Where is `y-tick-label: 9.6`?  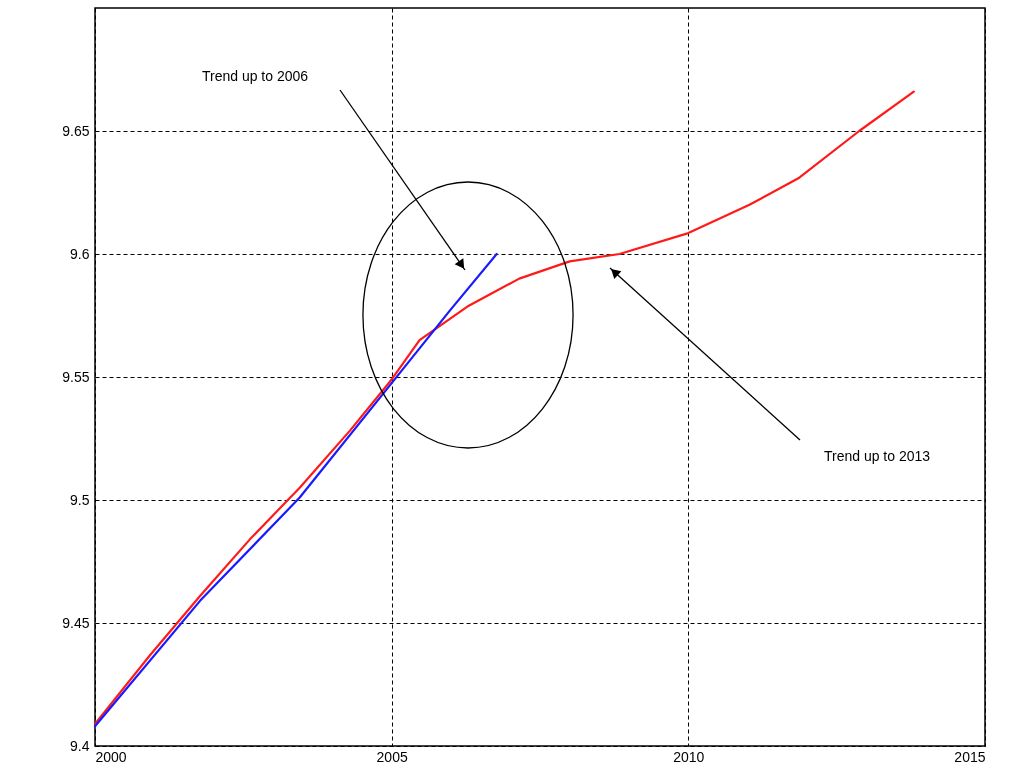 y-tick-label: 9.6 is located at coordinates (80, 253).